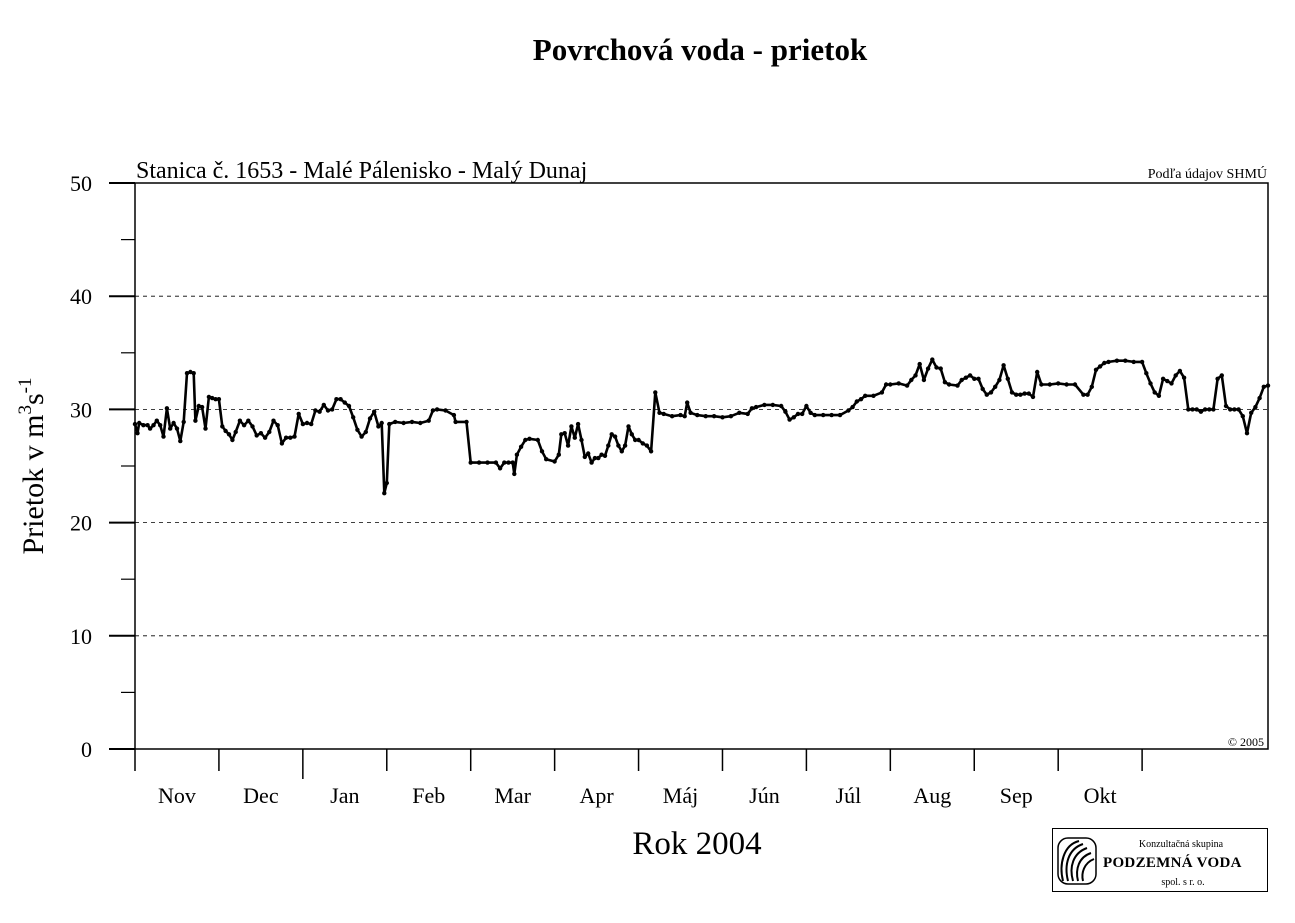  I want to click on y-tick-label: 0, so click(86, 749).